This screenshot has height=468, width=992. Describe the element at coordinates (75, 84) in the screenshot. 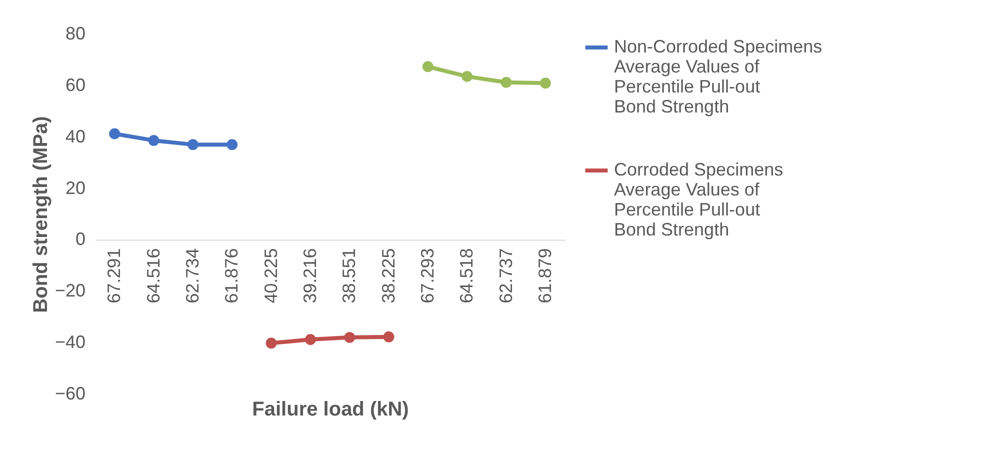

I see `y-tick-label: 60` at that location.